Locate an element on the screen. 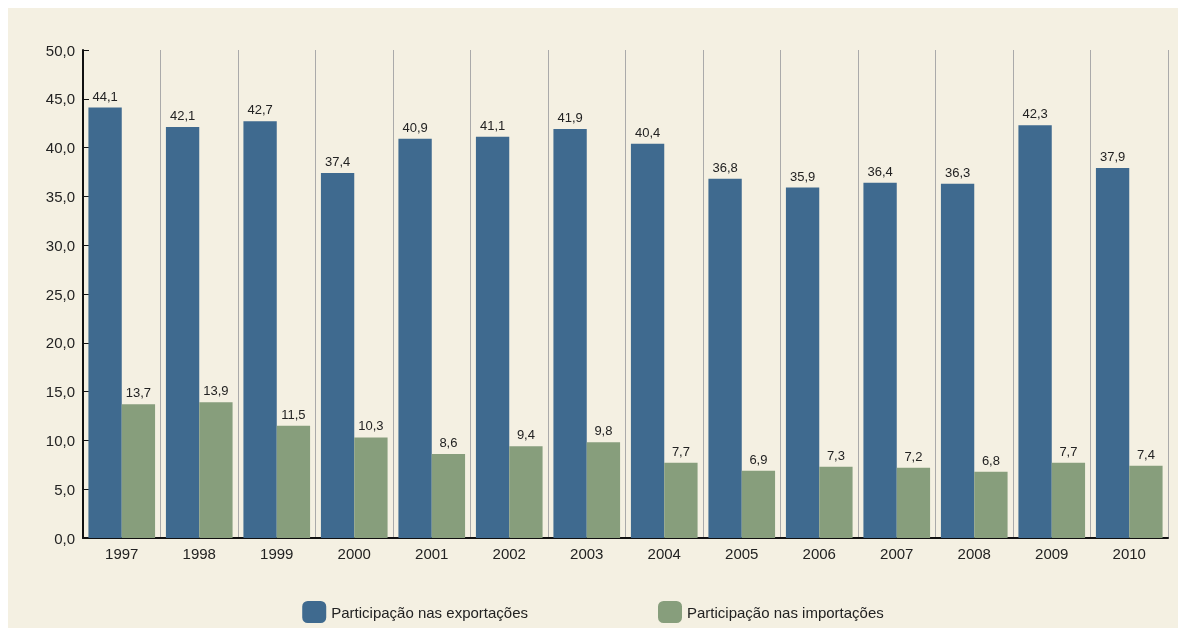 The height and width of the screenshot is (638, 1187). data-label: 36,4 is located at coordinates (880, 171).